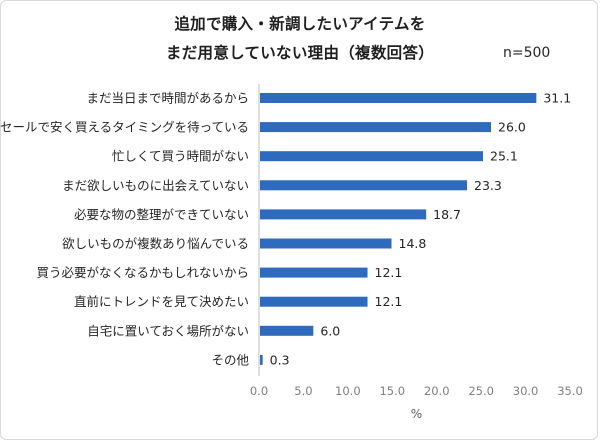  Describe the element at coordinates (155, 243) in the screenshot. I see `category-label: 欲しいものが複数あり悩んでいる` at that location.